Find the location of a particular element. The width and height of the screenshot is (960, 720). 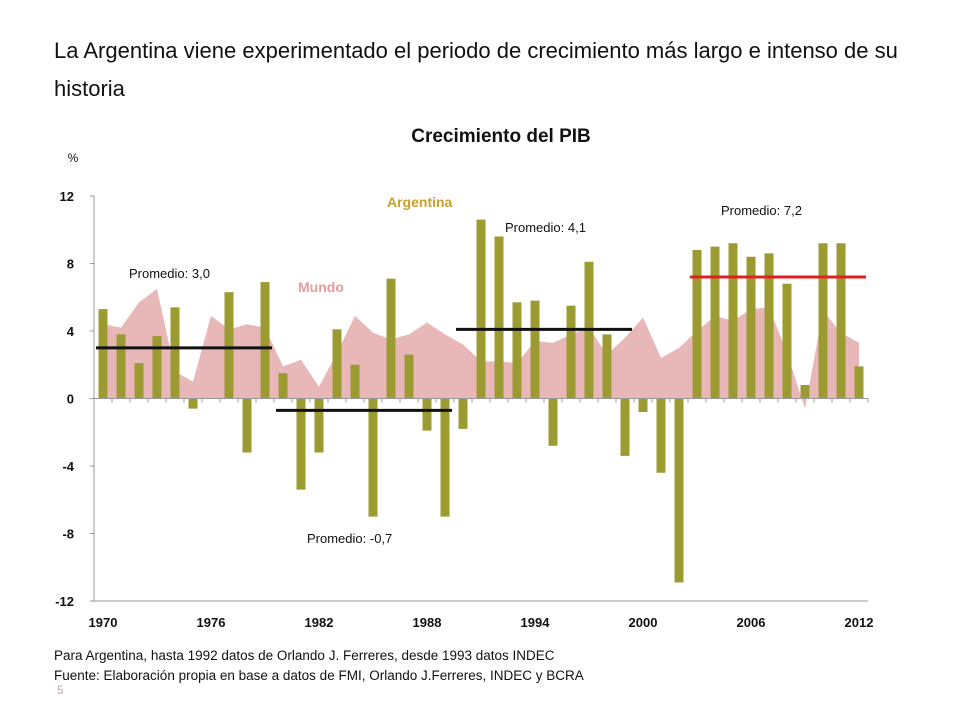

bar-argentina-1971 is located at coordinates (121, 366).